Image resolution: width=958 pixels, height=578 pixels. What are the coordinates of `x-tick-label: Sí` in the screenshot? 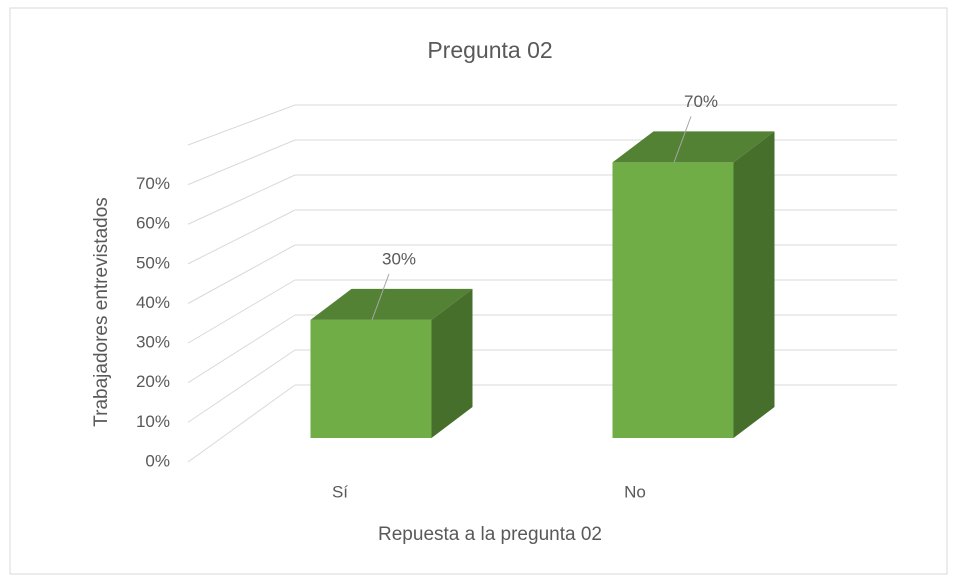 It's located at (340, 491).